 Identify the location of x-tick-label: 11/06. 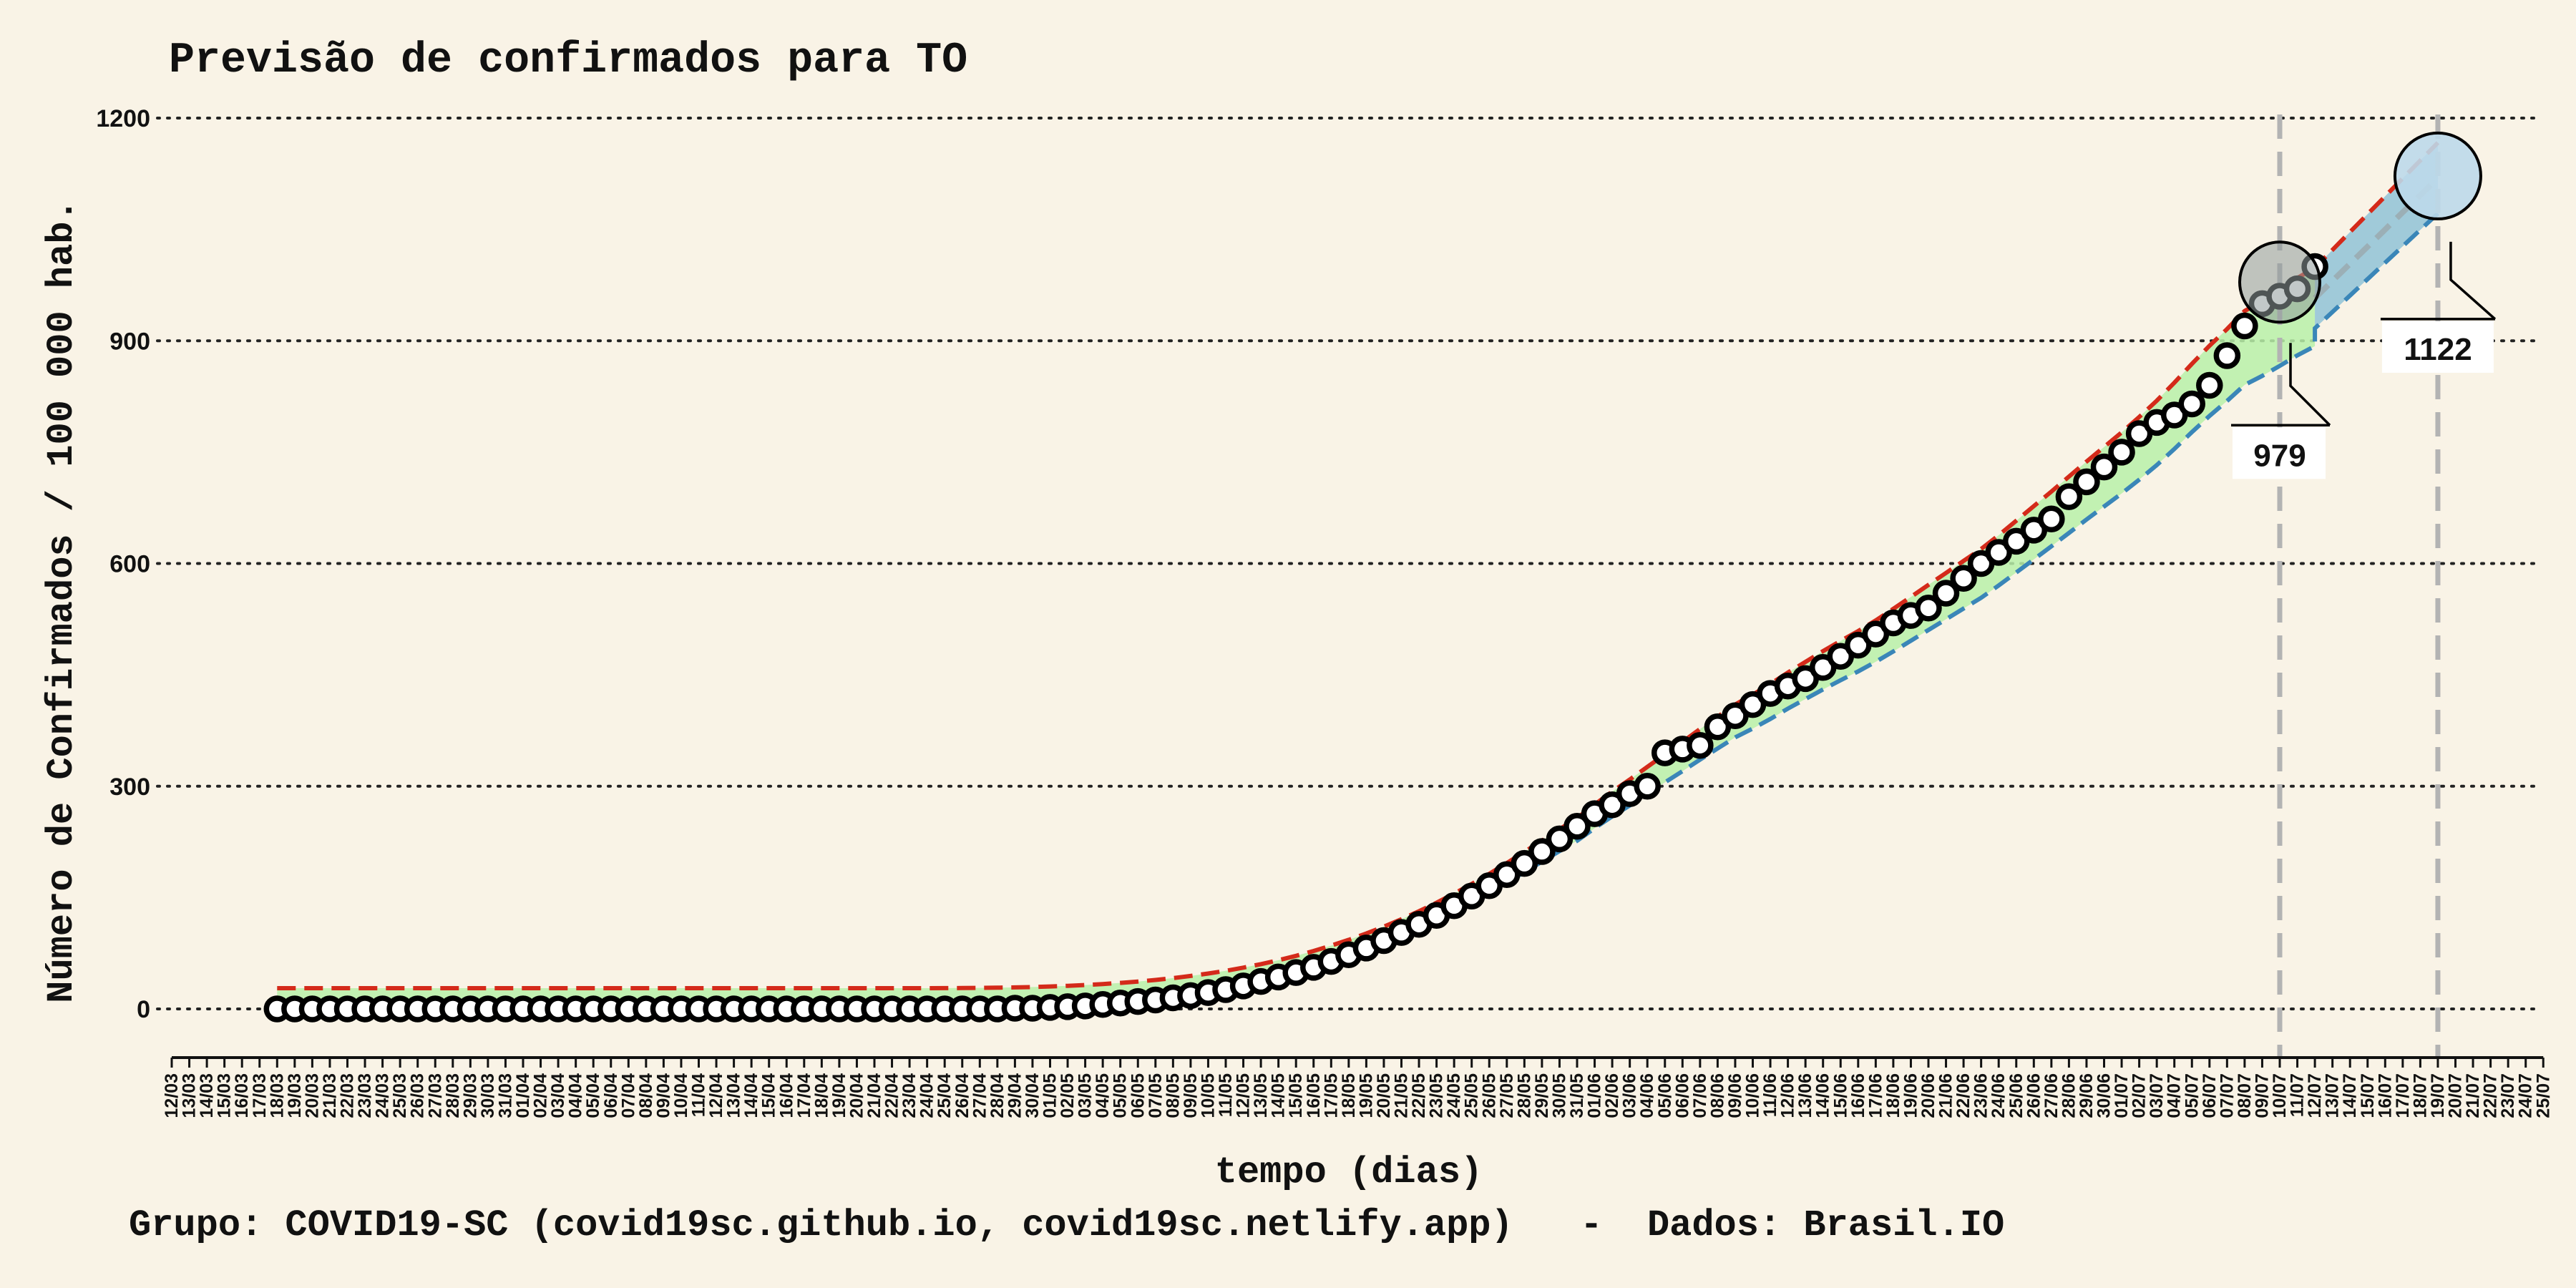
(1770, 1095).